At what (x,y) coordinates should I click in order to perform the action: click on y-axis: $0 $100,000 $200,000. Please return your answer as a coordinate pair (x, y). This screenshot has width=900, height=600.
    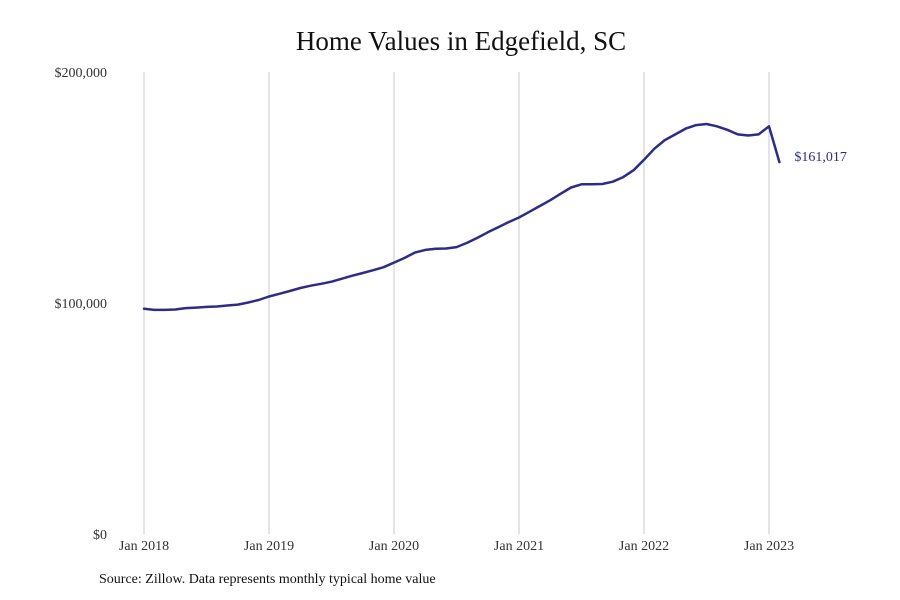
    Looking at the image, I should click on (81, 304).